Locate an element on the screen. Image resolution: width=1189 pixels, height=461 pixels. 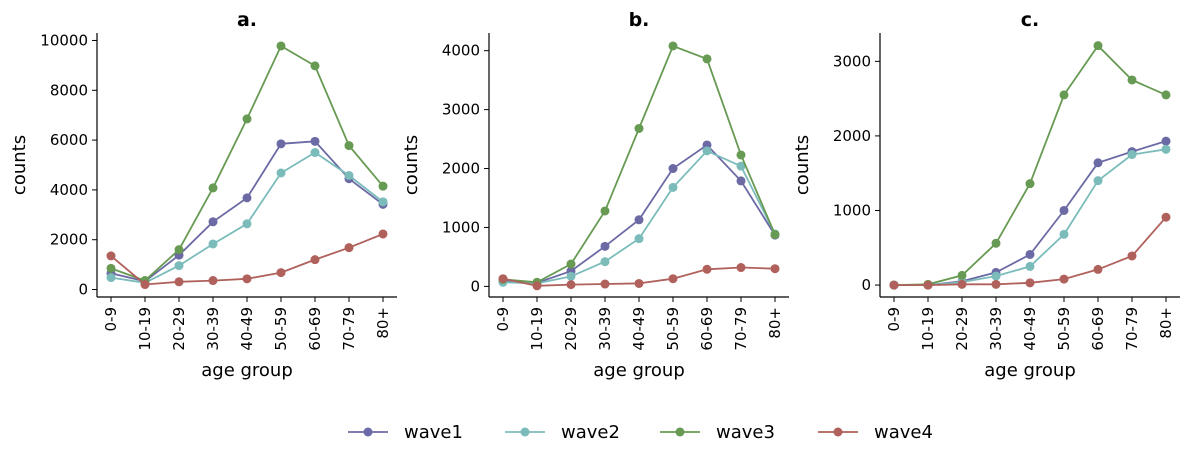
series-wave4 is located at coordinates (1030, 251).